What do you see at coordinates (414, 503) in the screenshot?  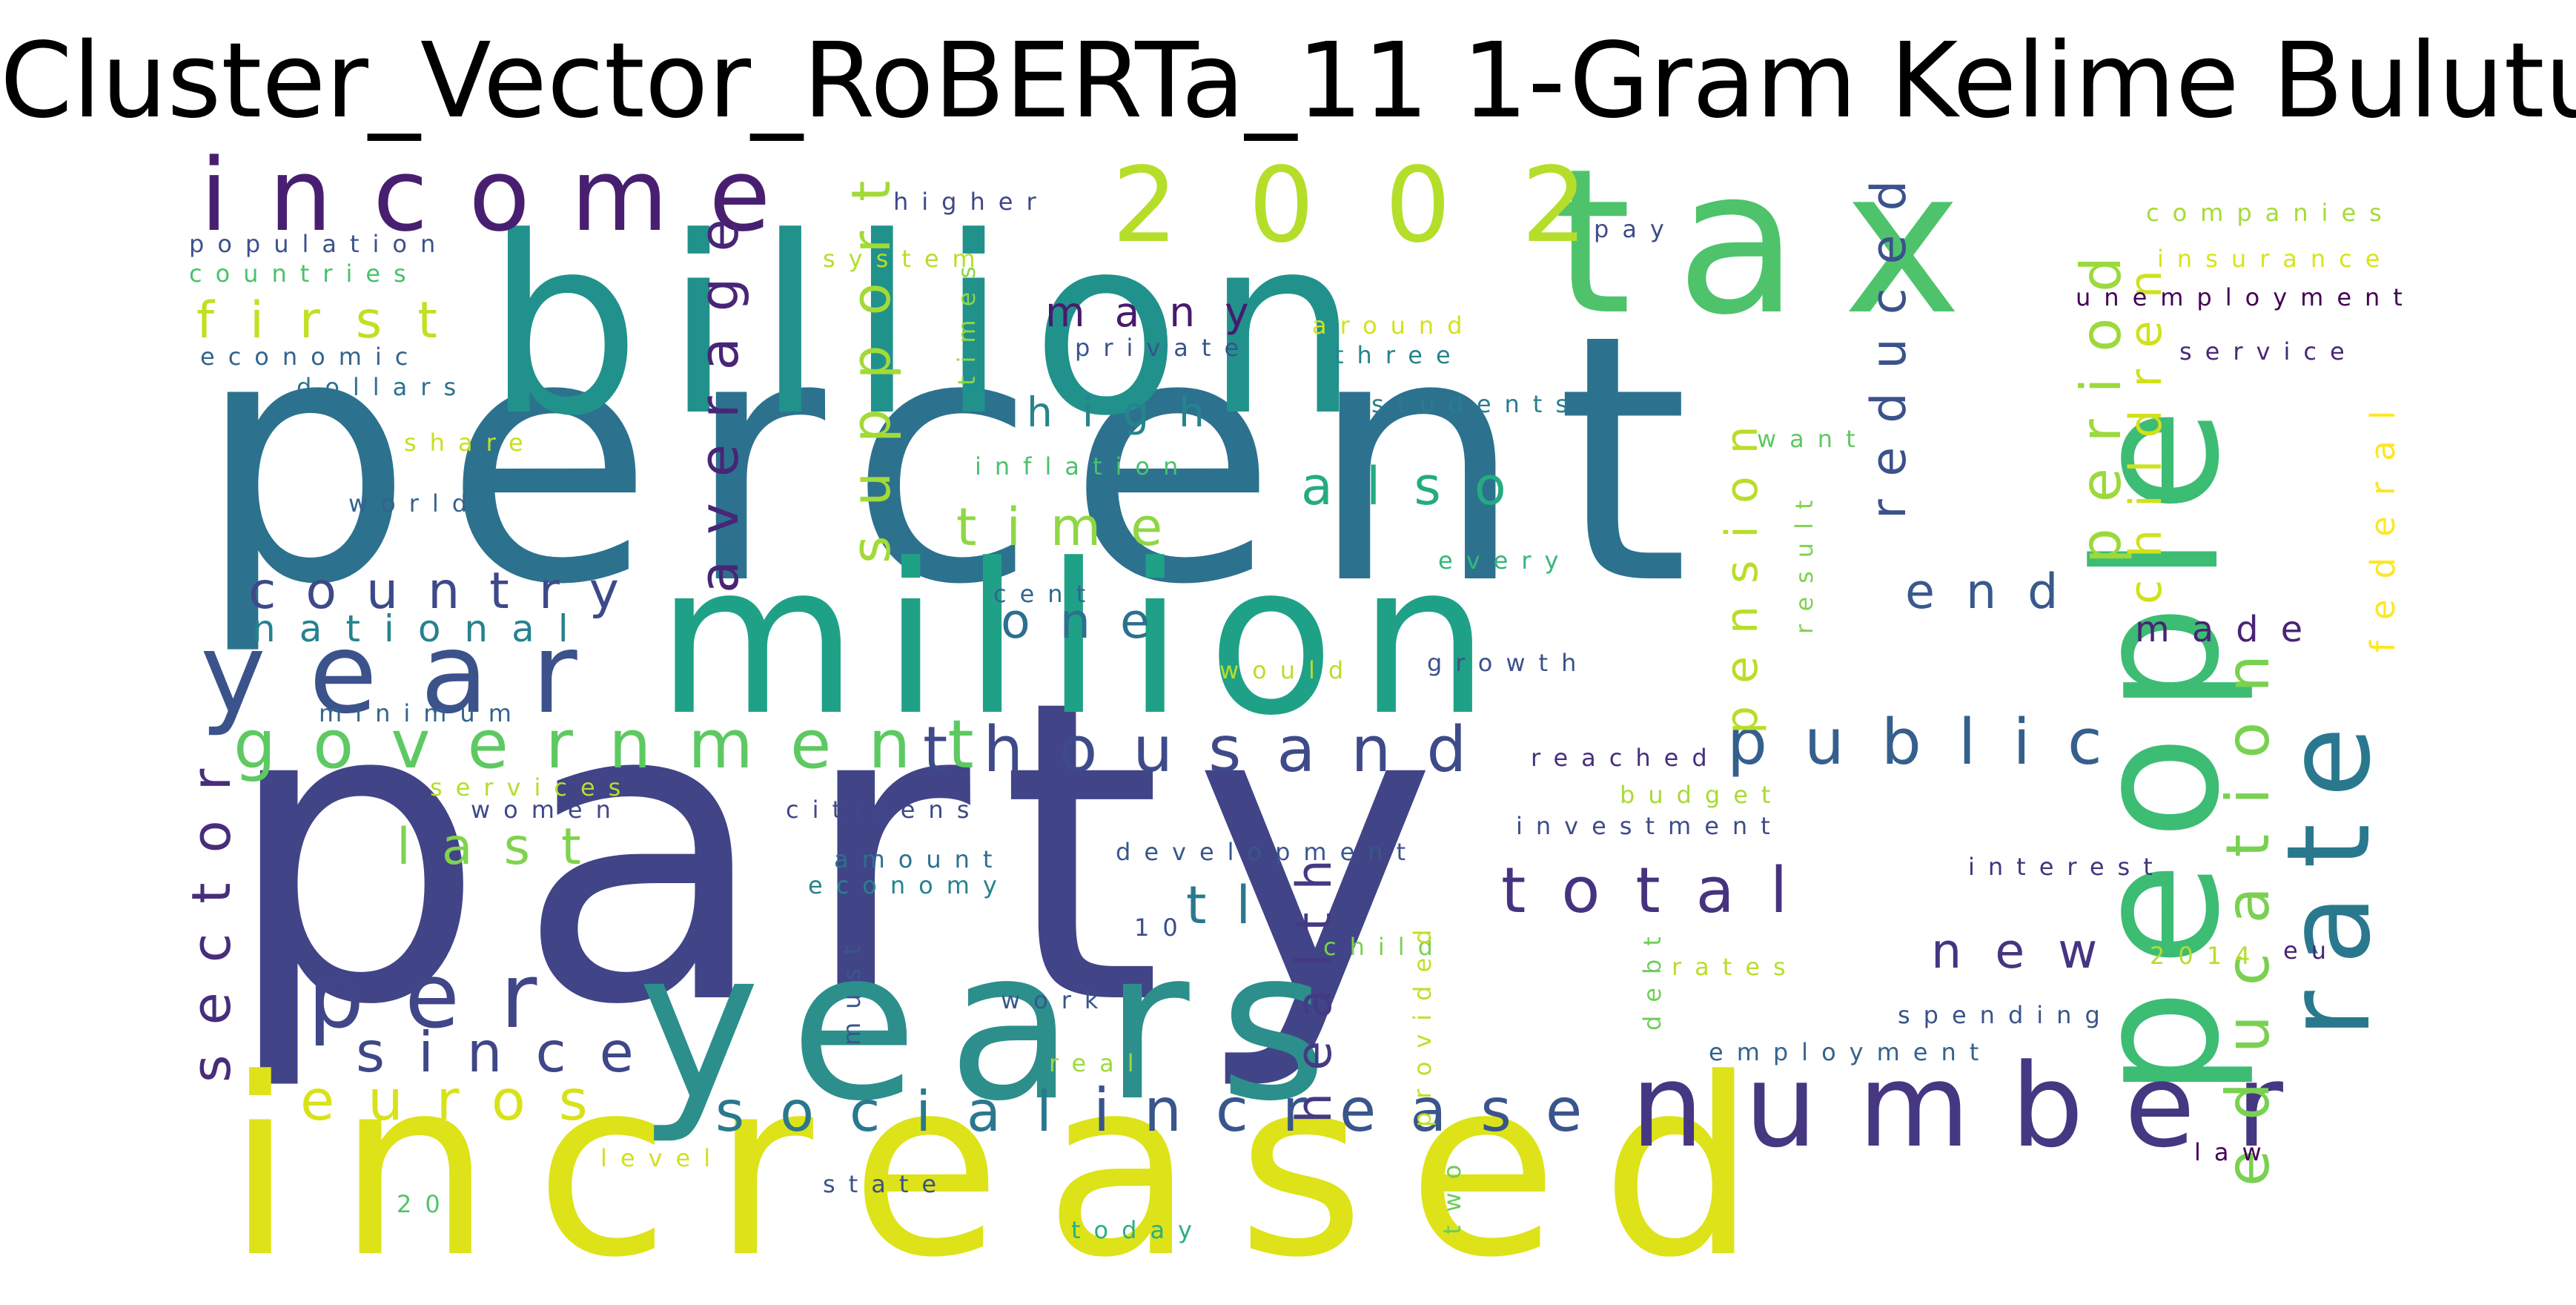 I see `word-world: world` at bounding box center [414, 503].